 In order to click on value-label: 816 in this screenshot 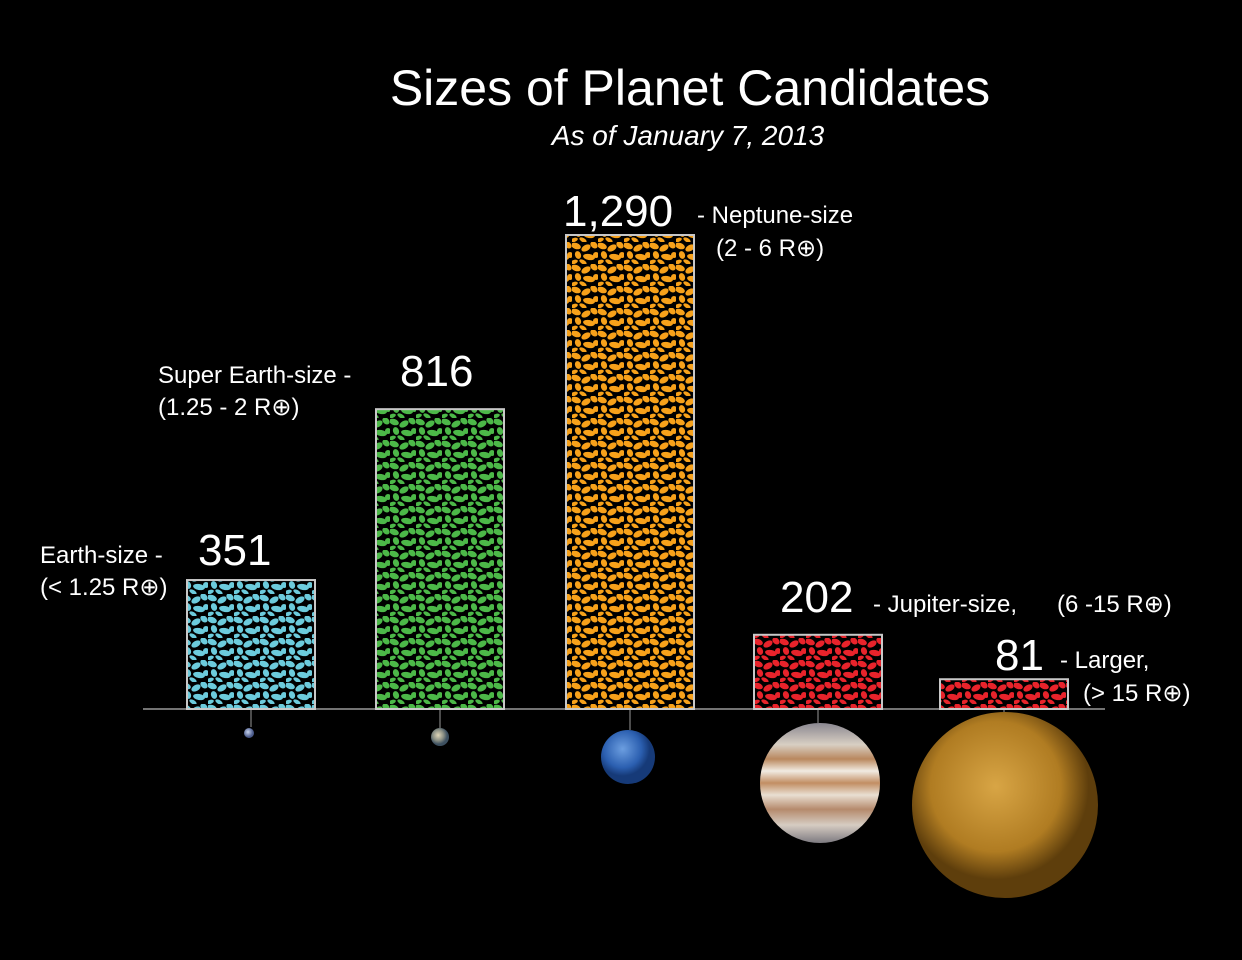, I will do `click(436, 371)`.